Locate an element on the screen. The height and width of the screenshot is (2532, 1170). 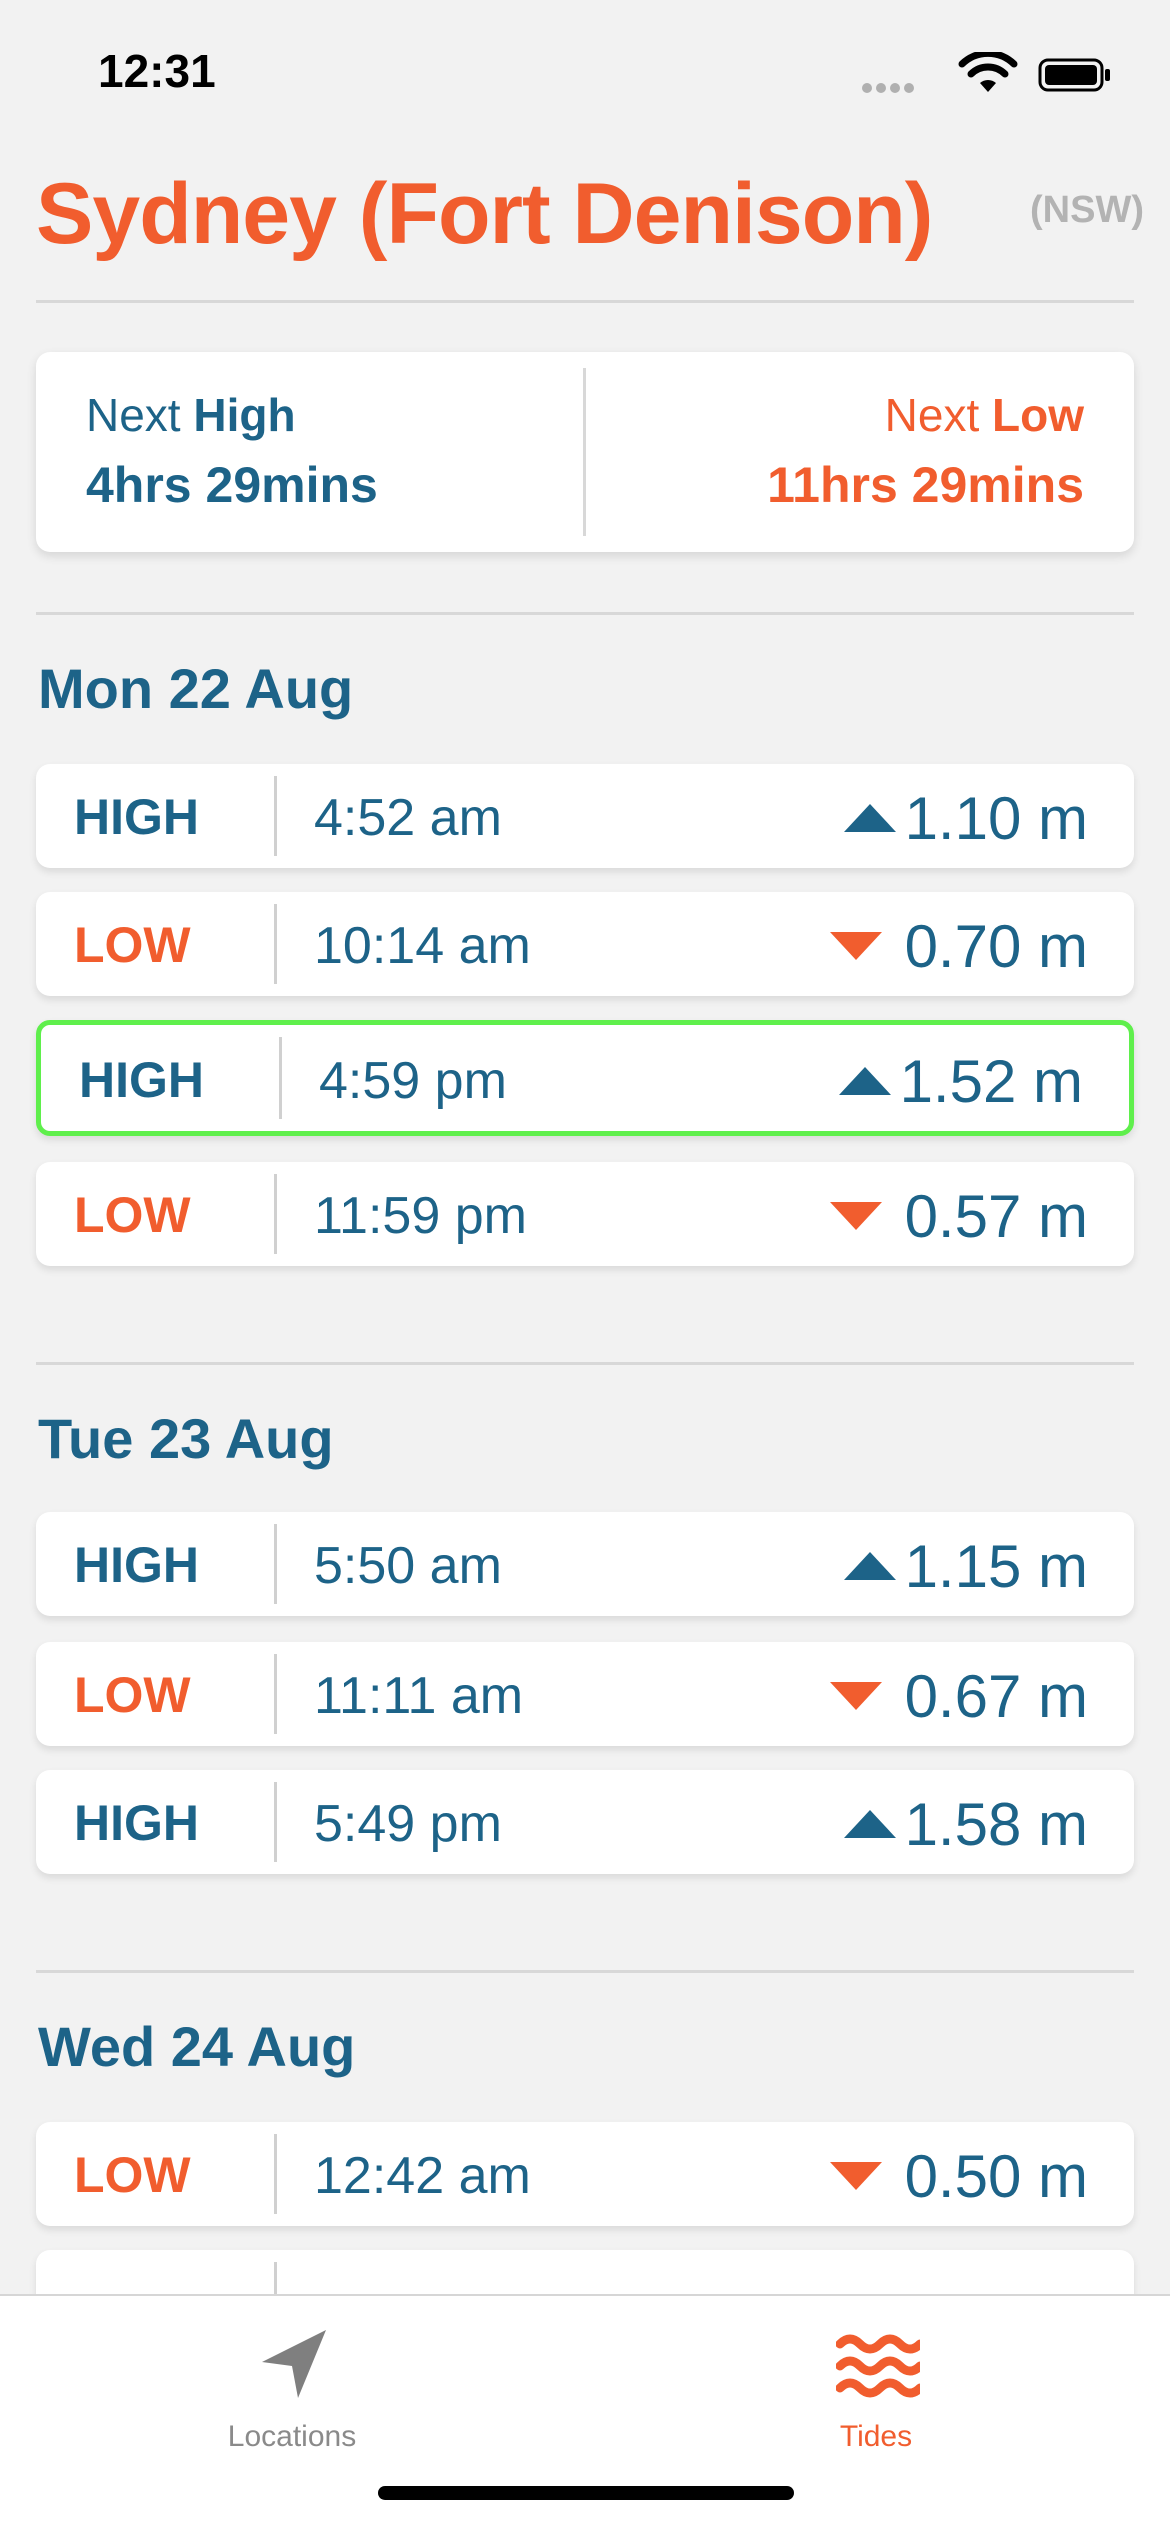
tide-height: 1.10 m is located at coordinates (996, 818).